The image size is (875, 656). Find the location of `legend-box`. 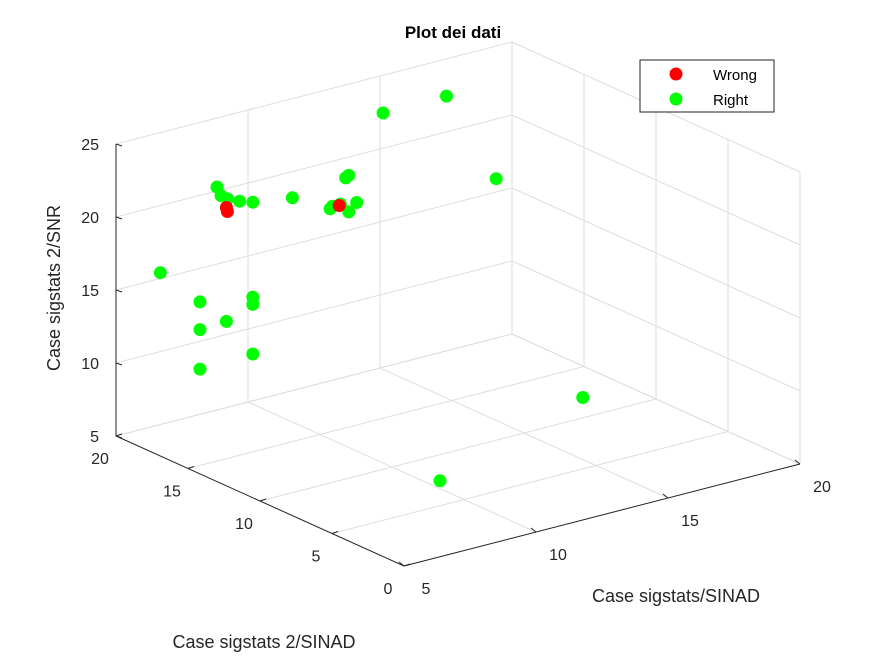

legend-box is located at coordinates (707, 86).